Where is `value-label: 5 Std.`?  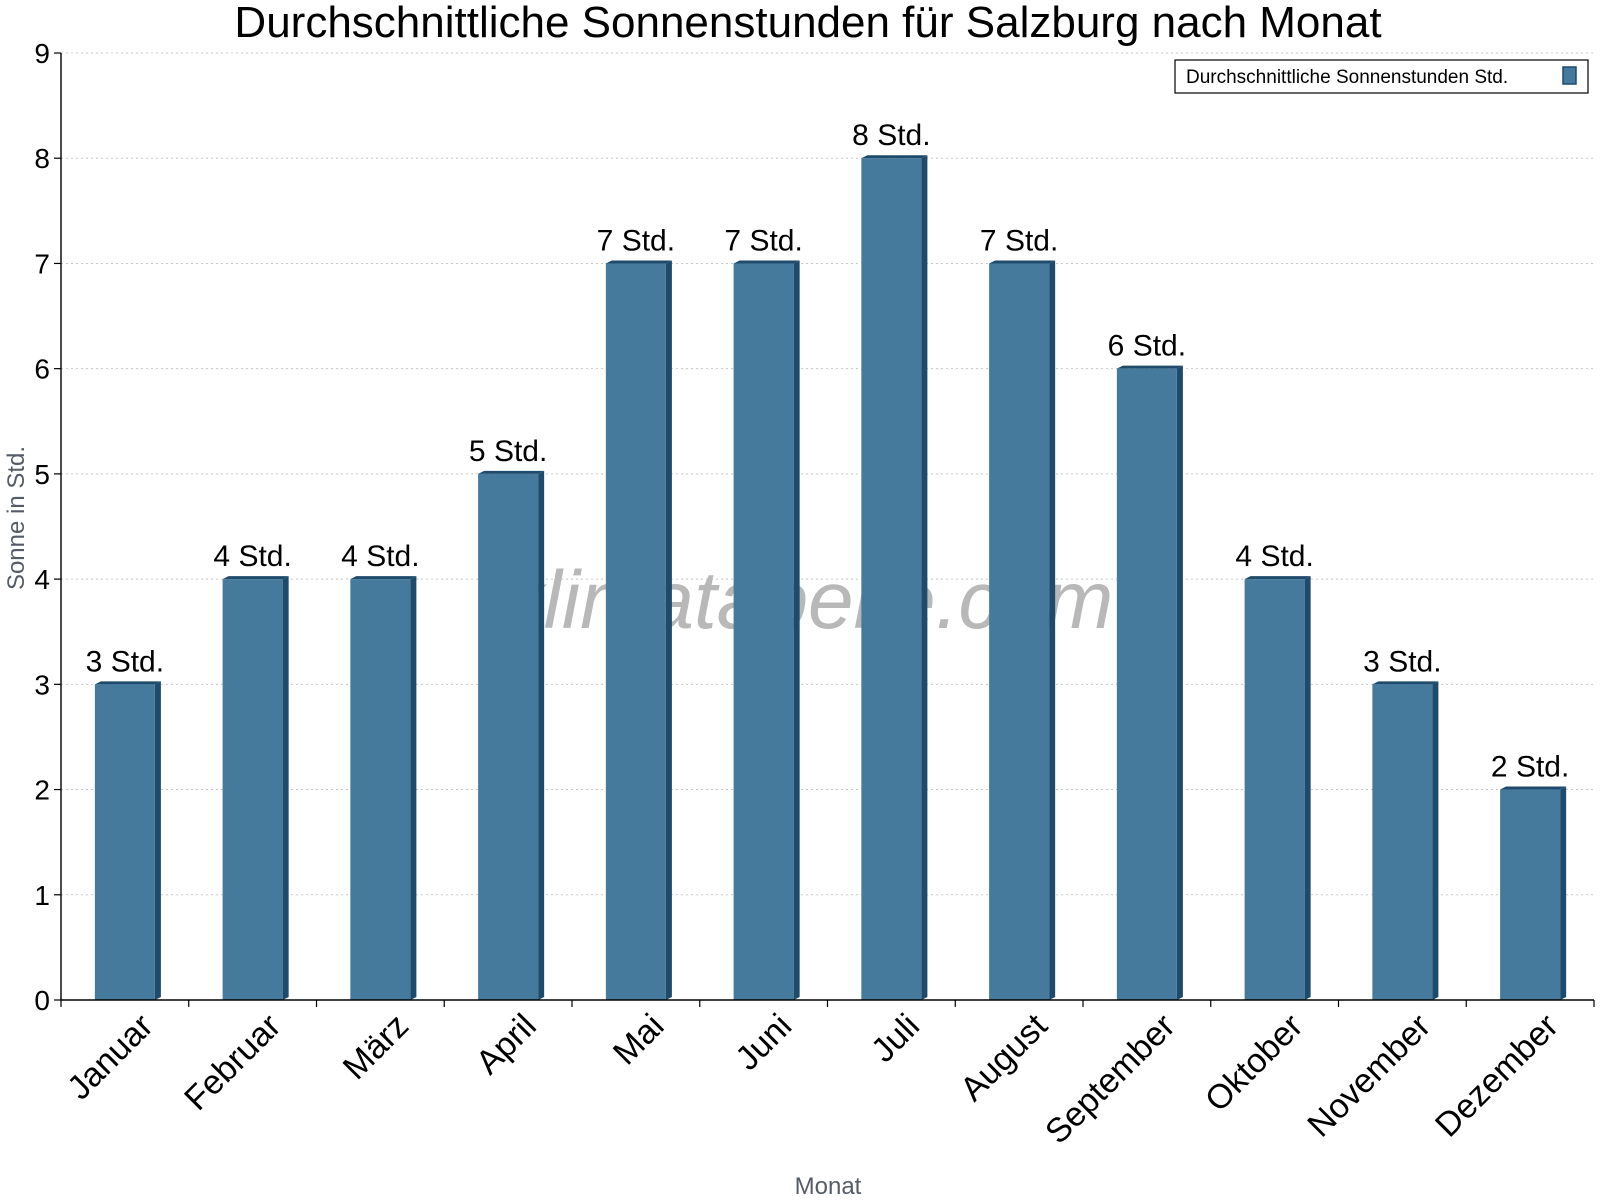
value-label: 5 Std. is located at coordinates (508, 451).